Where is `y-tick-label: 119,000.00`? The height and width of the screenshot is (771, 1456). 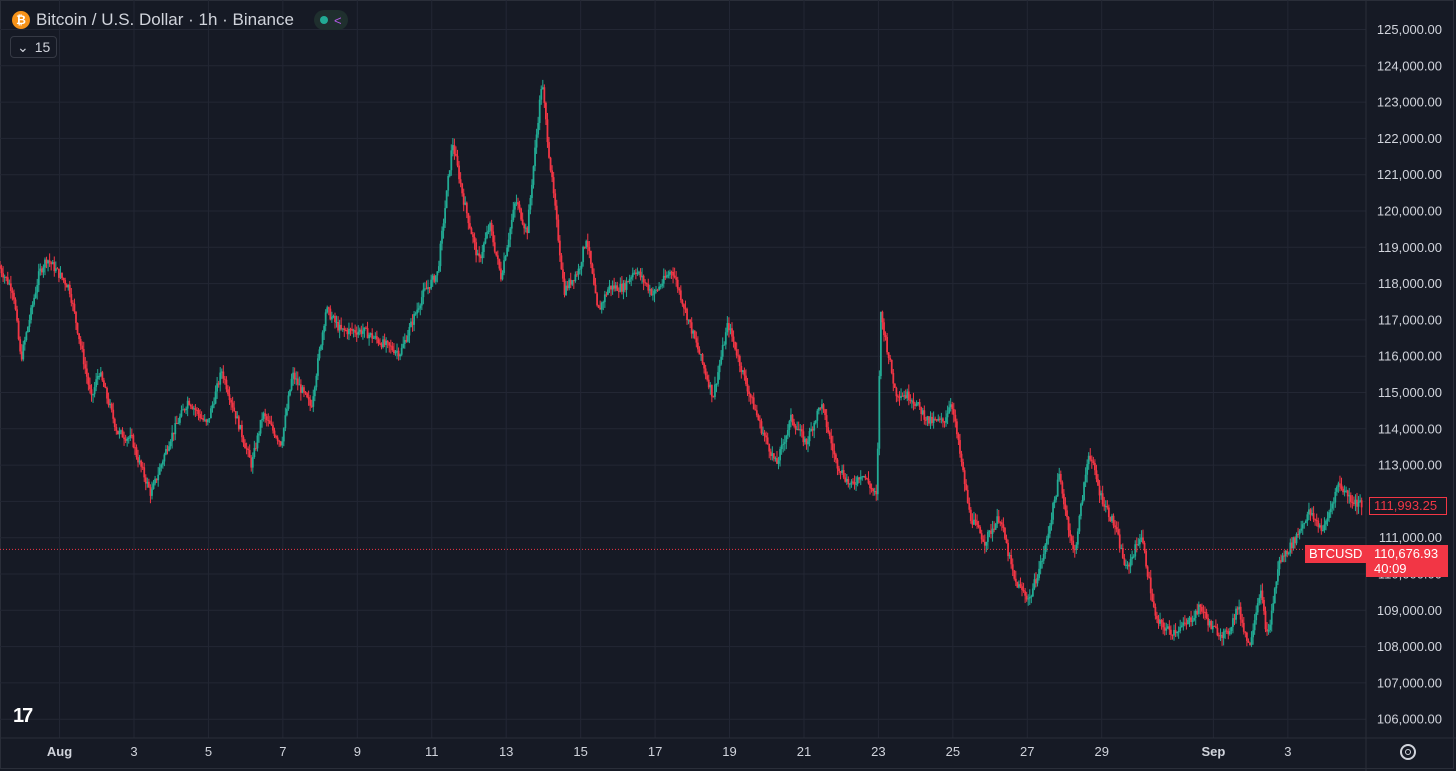
y-tick-label: 119,000.00 is located at coordinates (1410, 247).